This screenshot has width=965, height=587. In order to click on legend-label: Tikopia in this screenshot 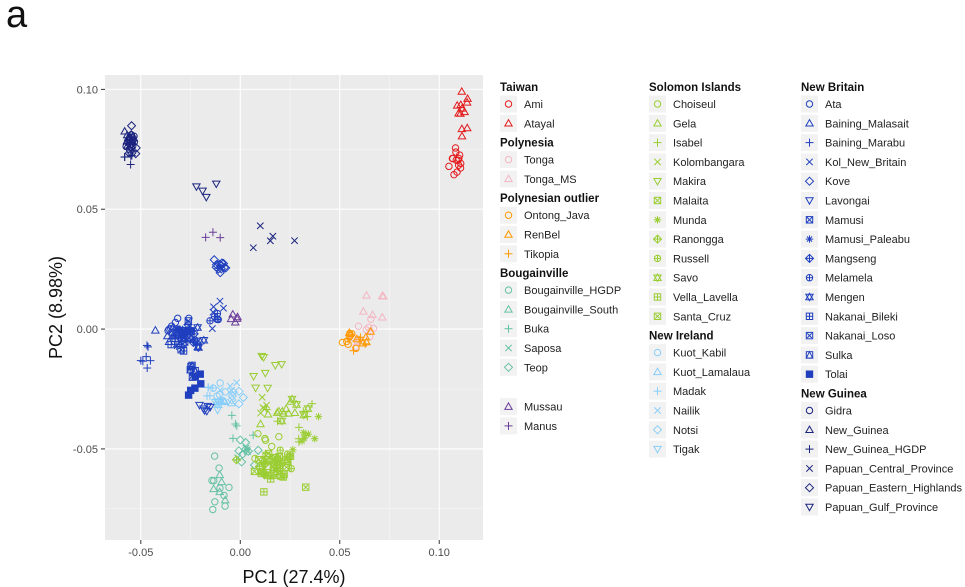, I will do `click(542, 255)`.